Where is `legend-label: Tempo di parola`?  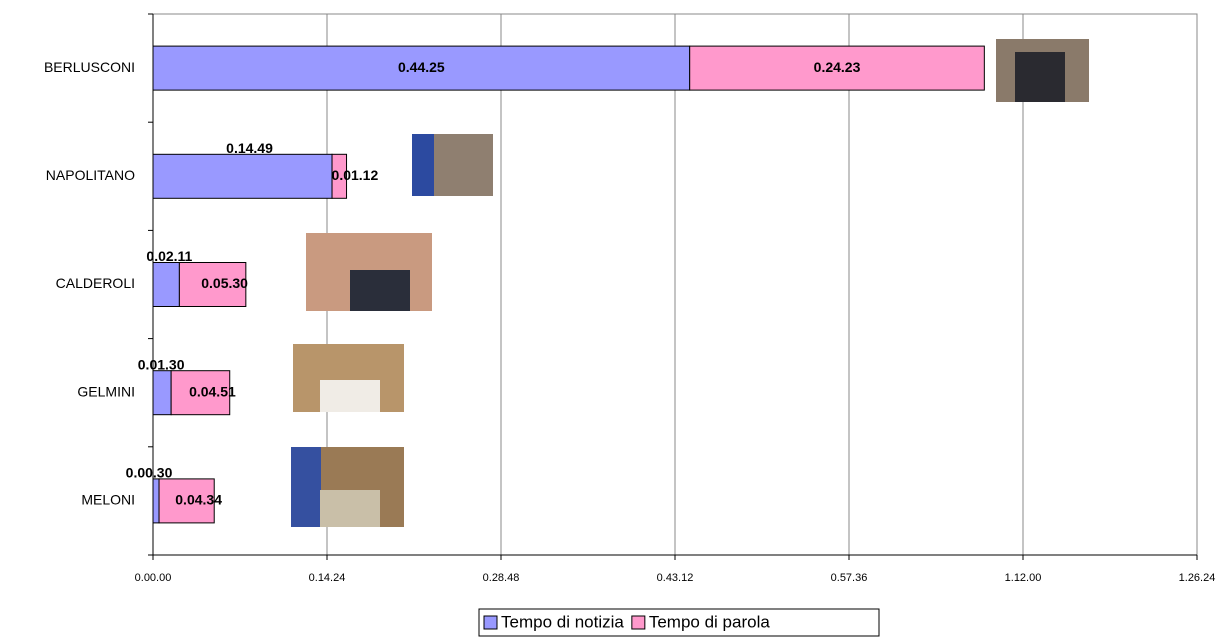
legend-label: Tempo di parola is located at coordinates (710, 621).